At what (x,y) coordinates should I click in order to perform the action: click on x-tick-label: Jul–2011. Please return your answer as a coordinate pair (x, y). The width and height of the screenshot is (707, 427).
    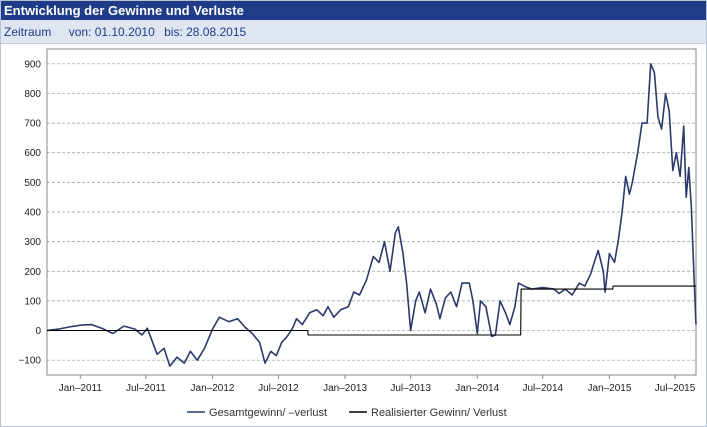
    Looking at the image, I should click on (146, 388).